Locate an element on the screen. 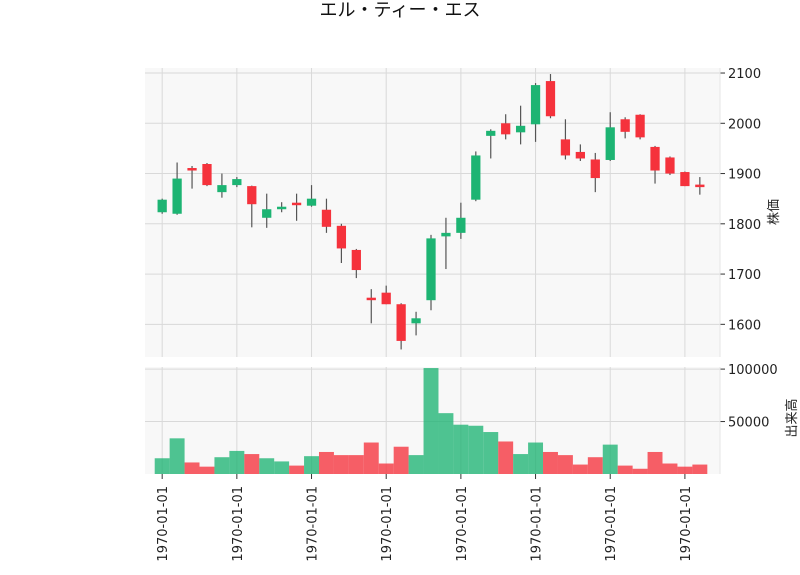 The height and width of the screenshot is (575, 800). volume-tick-label: 50000 is located at coordinates (748, 423).